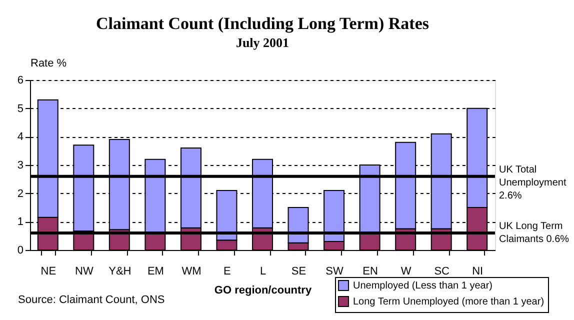  I want to click on x-tick-label: SE, so click(298, 272).